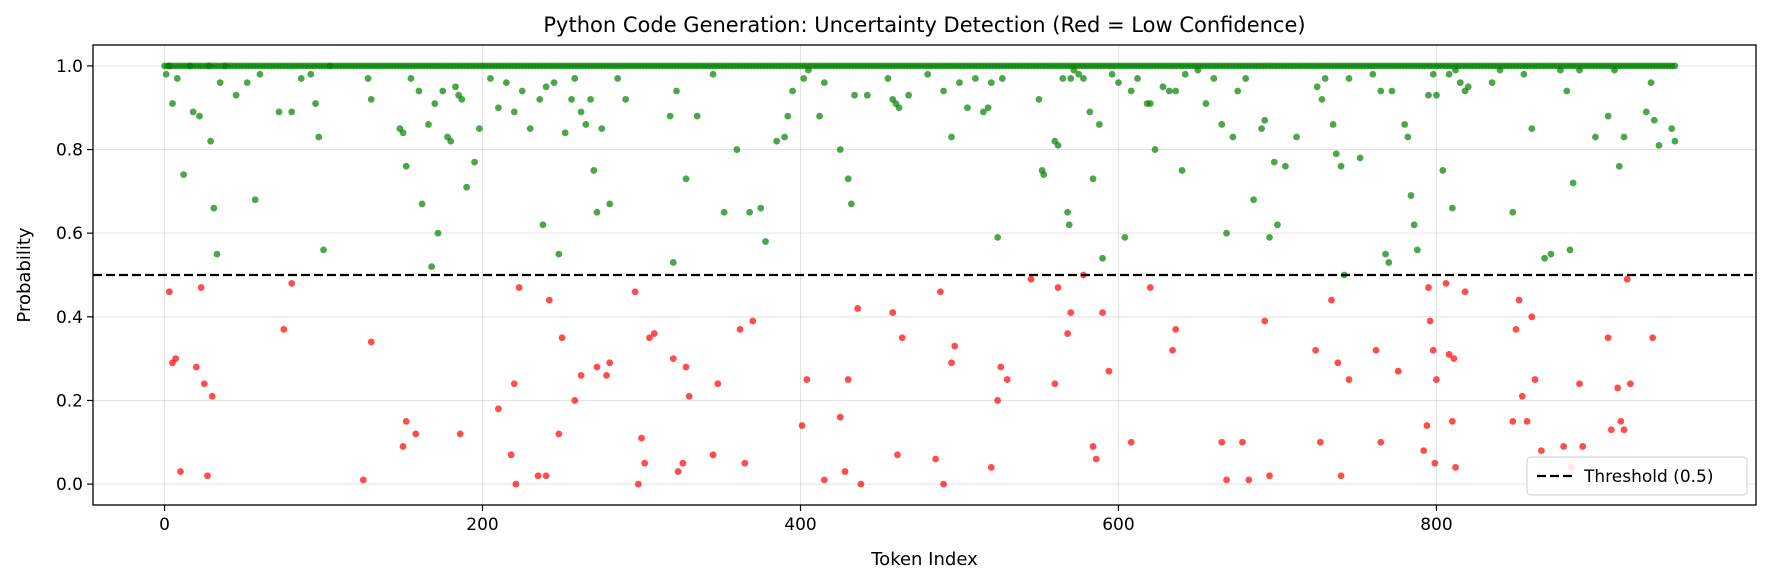 The width and height of the screenshot is (1785, 584). Describe the element at coordinates (1436, 525) in the screenshot. I see `x-tick-label: 800` at that location.